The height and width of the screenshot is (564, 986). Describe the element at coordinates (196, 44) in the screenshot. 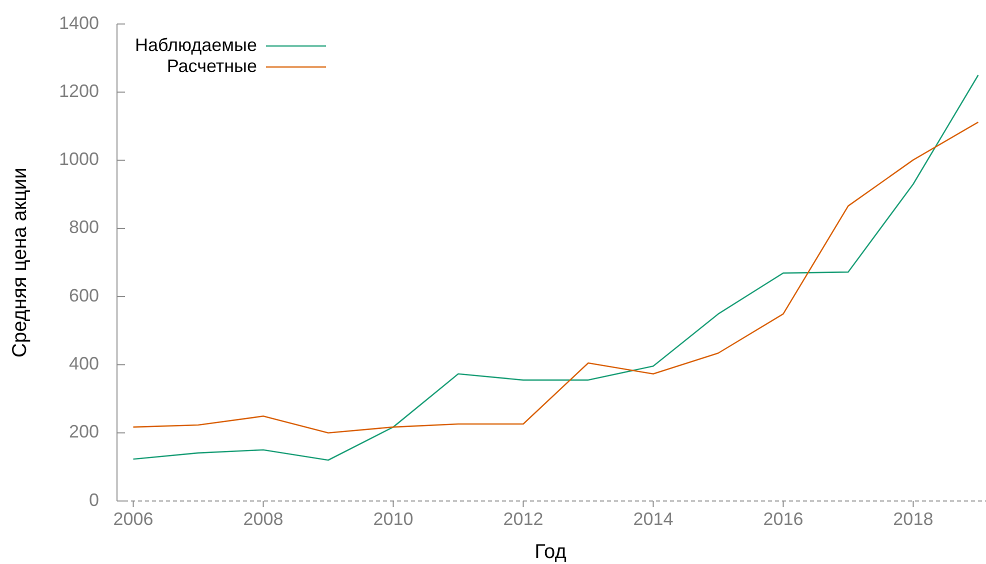

I see `legend-label: Наблюдаемые` at that location.